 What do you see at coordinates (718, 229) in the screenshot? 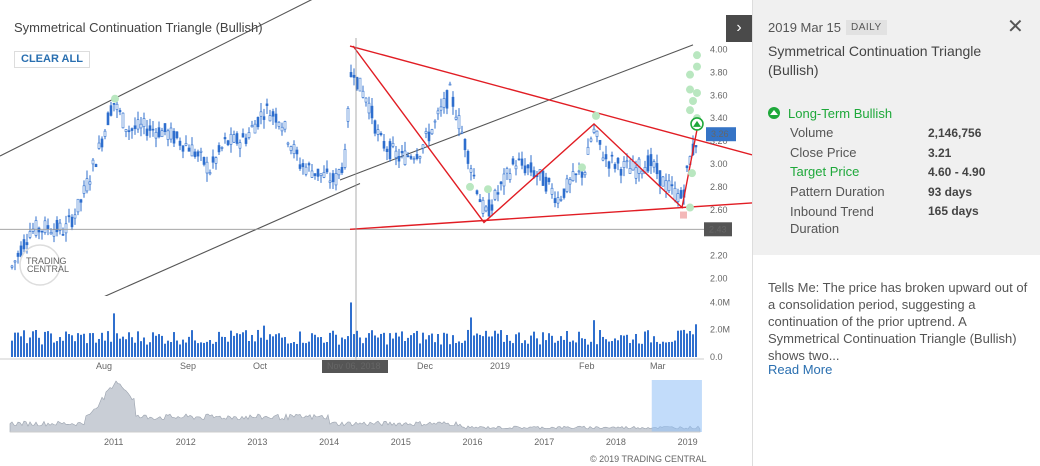
I see `crosshair-price-label: 2.43` at bounding box center [718, 229].